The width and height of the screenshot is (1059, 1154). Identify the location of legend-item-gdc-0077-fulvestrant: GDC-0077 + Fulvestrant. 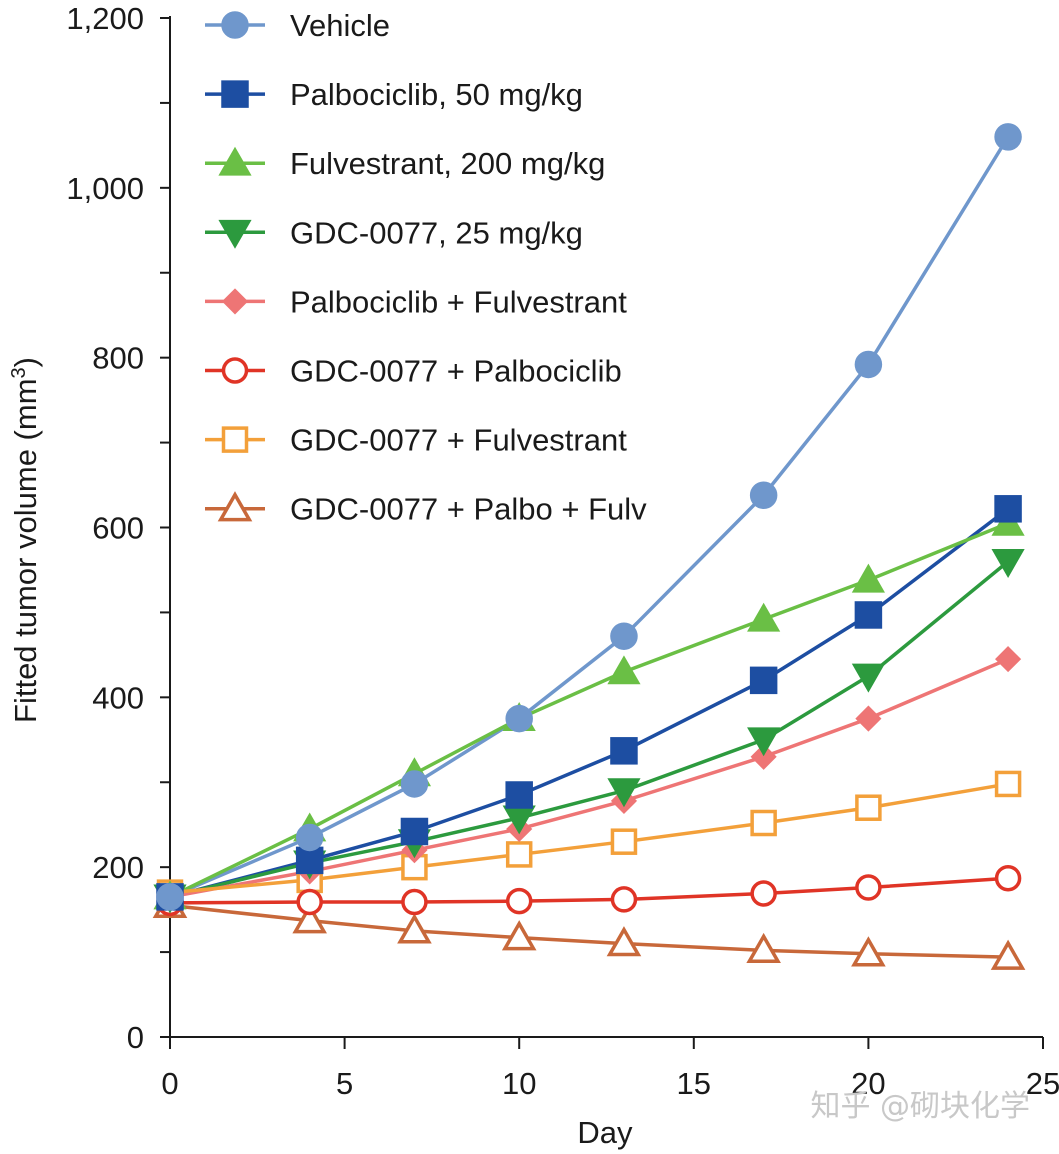
(416, 440).